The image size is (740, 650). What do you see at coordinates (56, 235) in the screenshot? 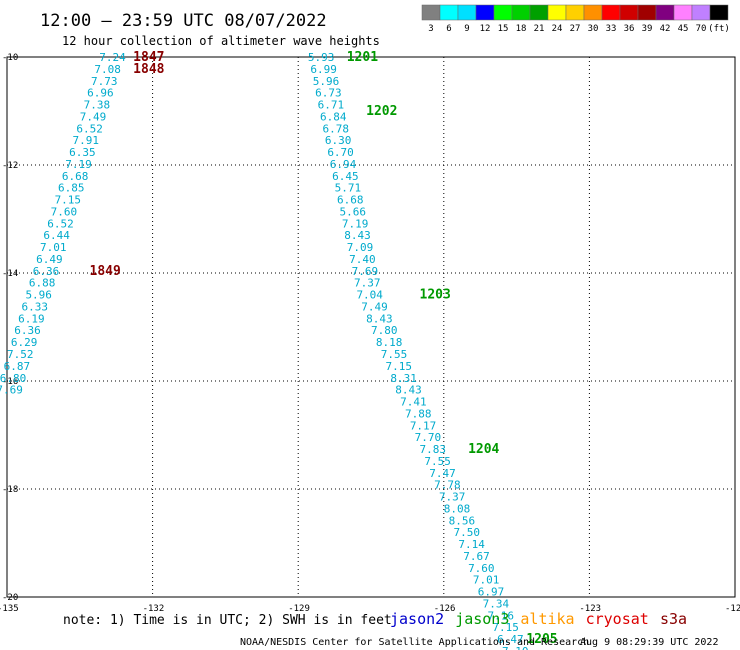
I see `wave-height-value: 6.44` at bounding box center [56, 235].